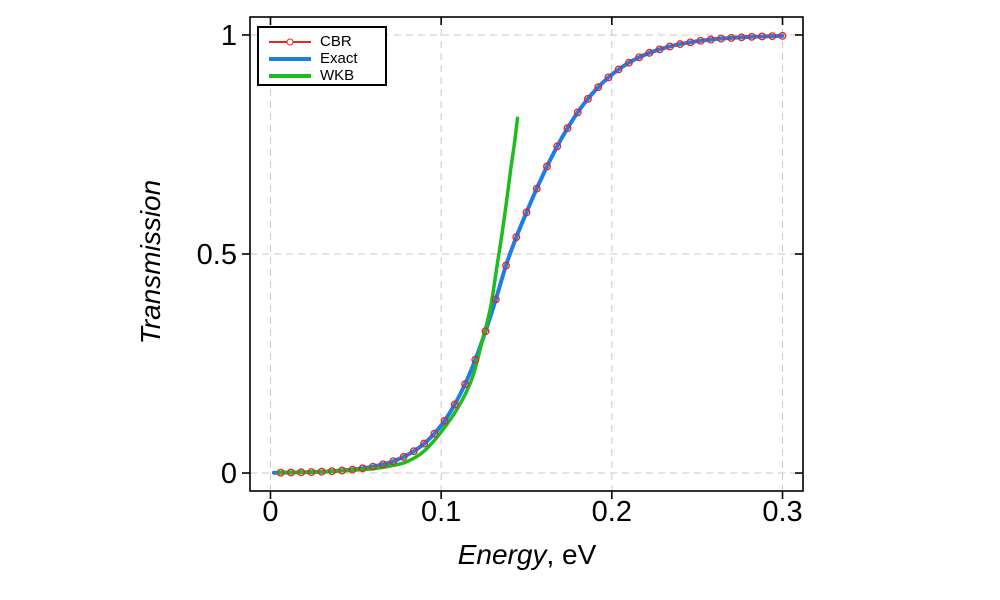 Image resolution: width=1000 pixels, height=600 pixels. What do you see at coordinates (571, 554) in the screenshot?
I see `x-axis-label-units: , eV` at bounding box center [571, 554].